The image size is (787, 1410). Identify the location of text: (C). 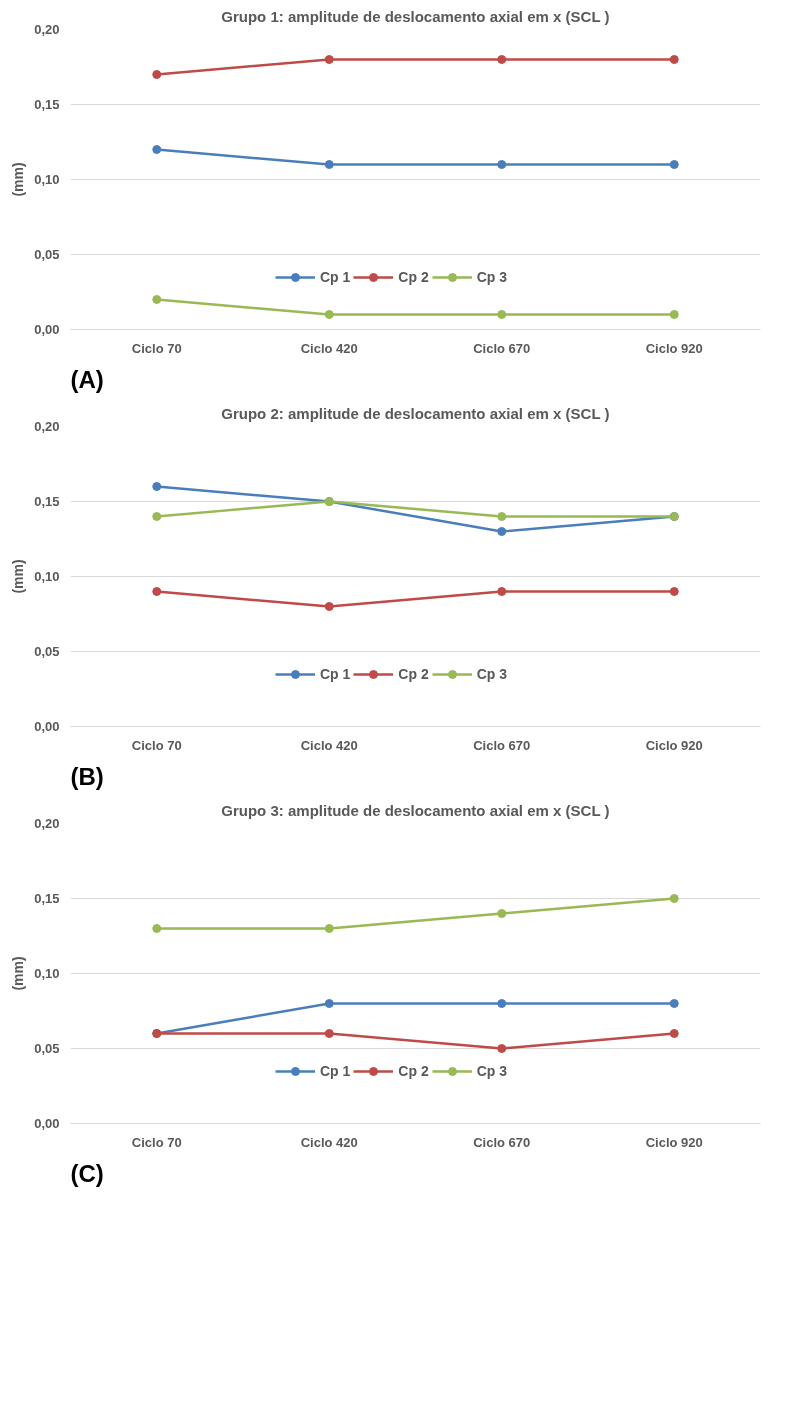
(87, 1173).